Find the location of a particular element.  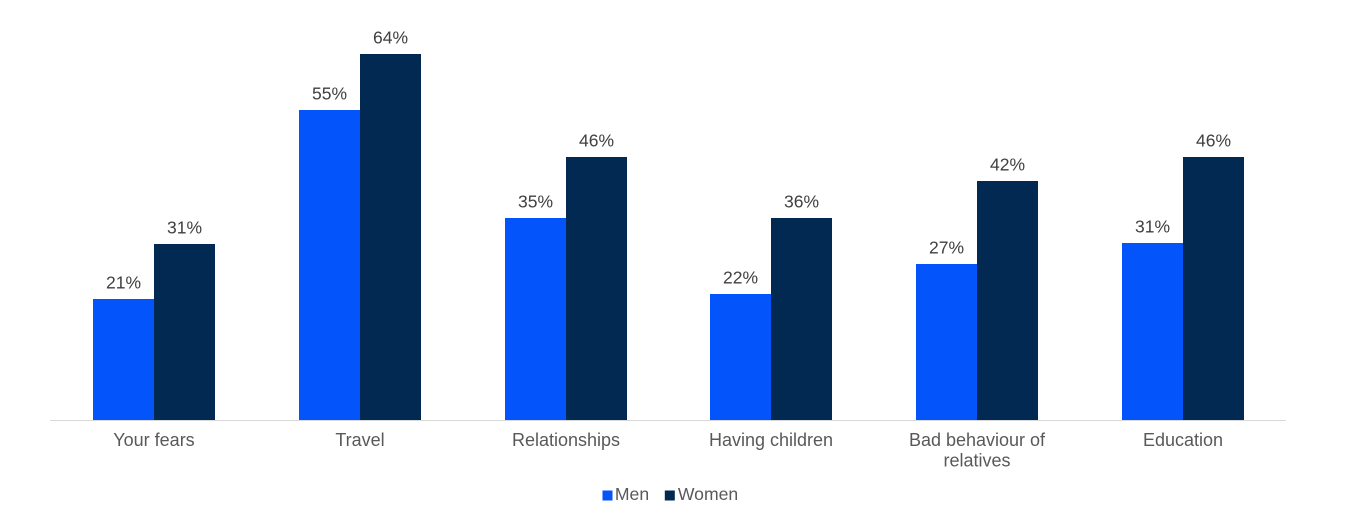

svg-text: Having children is located at coordinates (771, 440).